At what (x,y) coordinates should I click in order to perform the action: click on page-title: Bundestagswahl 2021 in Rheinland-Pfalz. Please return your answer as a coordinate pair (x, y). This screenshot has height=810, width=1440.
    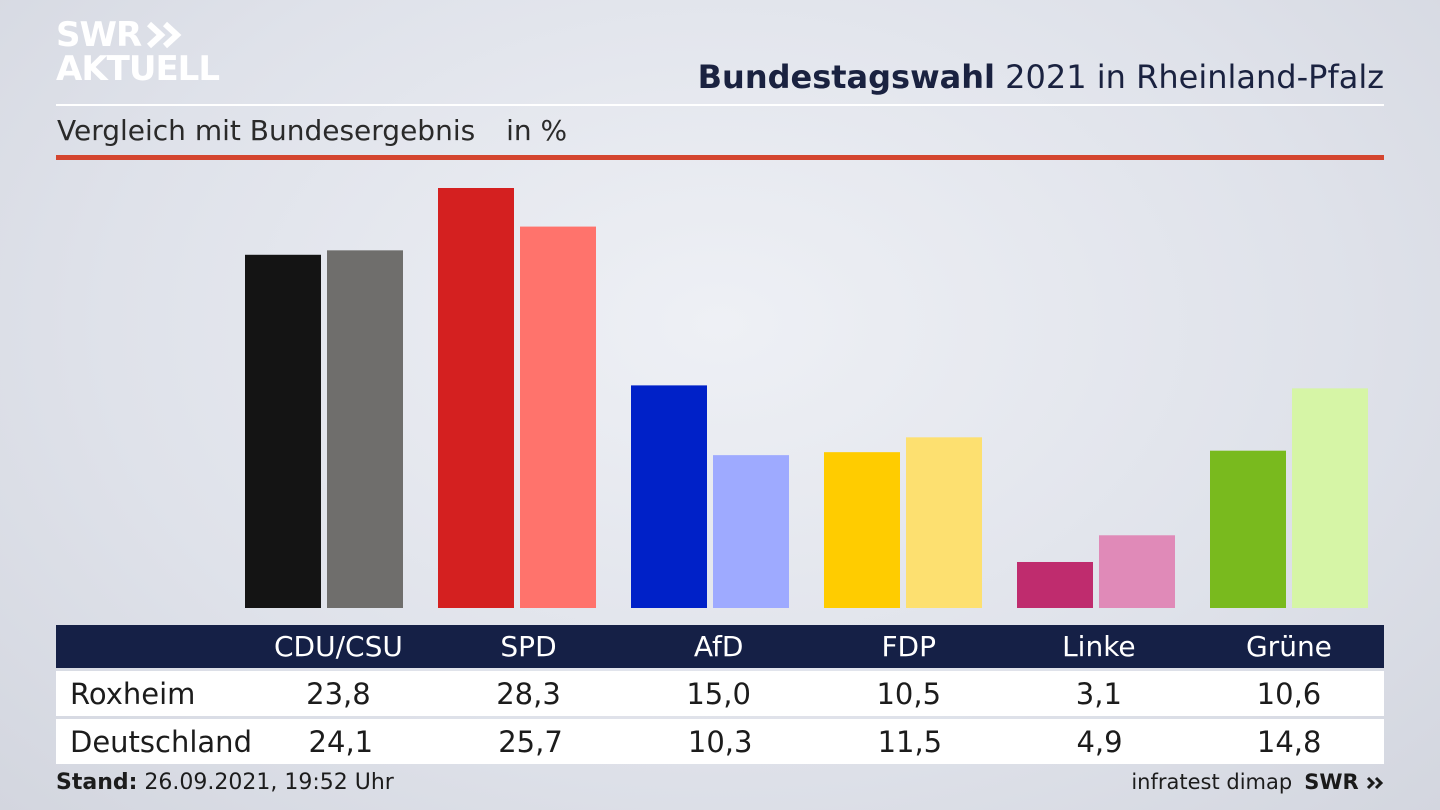
    Looking at the image, I should click on (1041, 77).